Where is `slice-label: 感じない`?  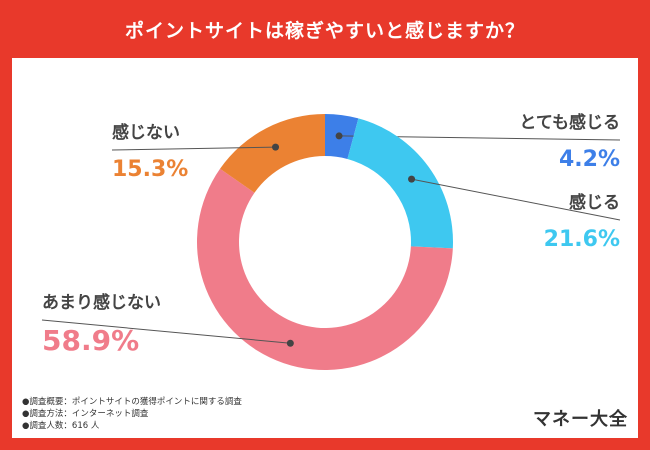 slice-label: 感じない is located at coordinates (146, 132).